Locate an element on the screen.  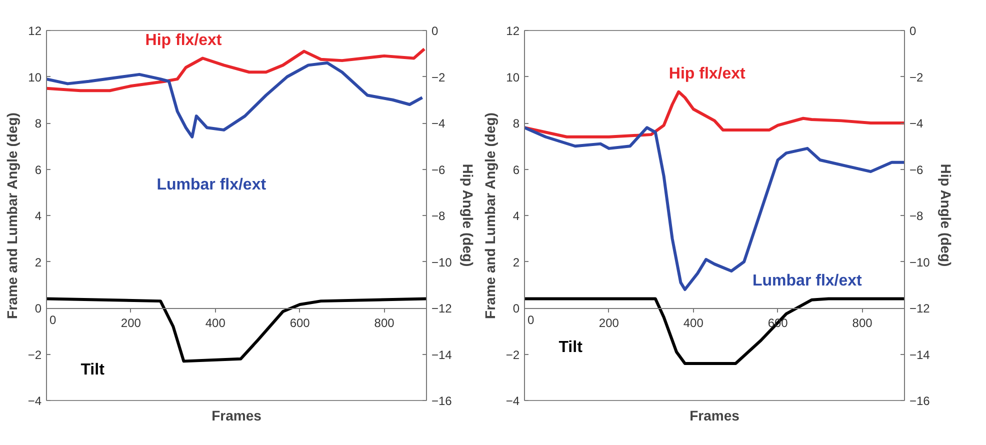
text: Lumbar flx/ext is located at coordinates (211, 185).